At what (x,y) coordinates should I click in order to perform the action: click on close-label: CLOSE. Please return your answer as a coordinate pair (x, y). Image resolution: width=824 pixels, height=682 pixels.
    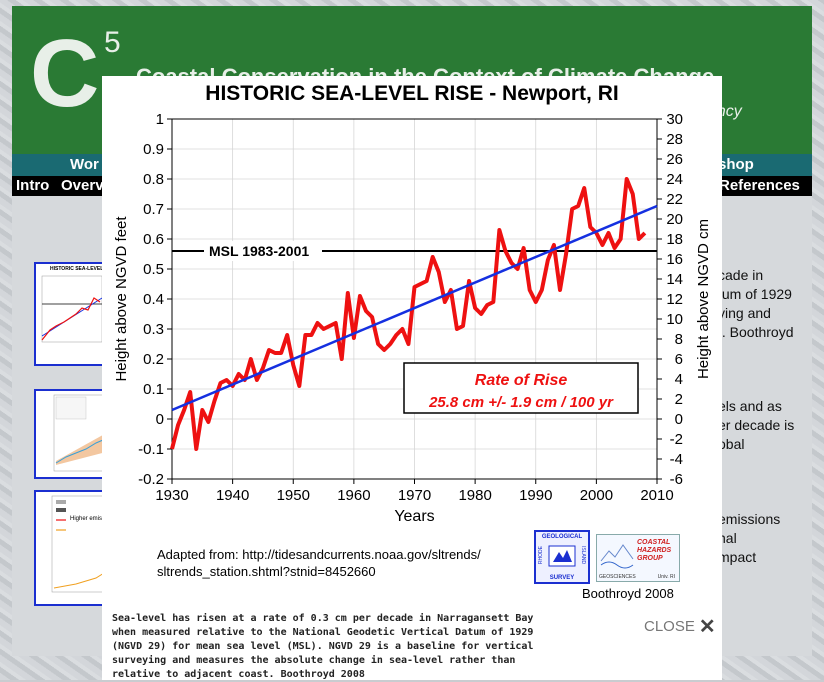
    Looking at the image, I should click on (669, 626).